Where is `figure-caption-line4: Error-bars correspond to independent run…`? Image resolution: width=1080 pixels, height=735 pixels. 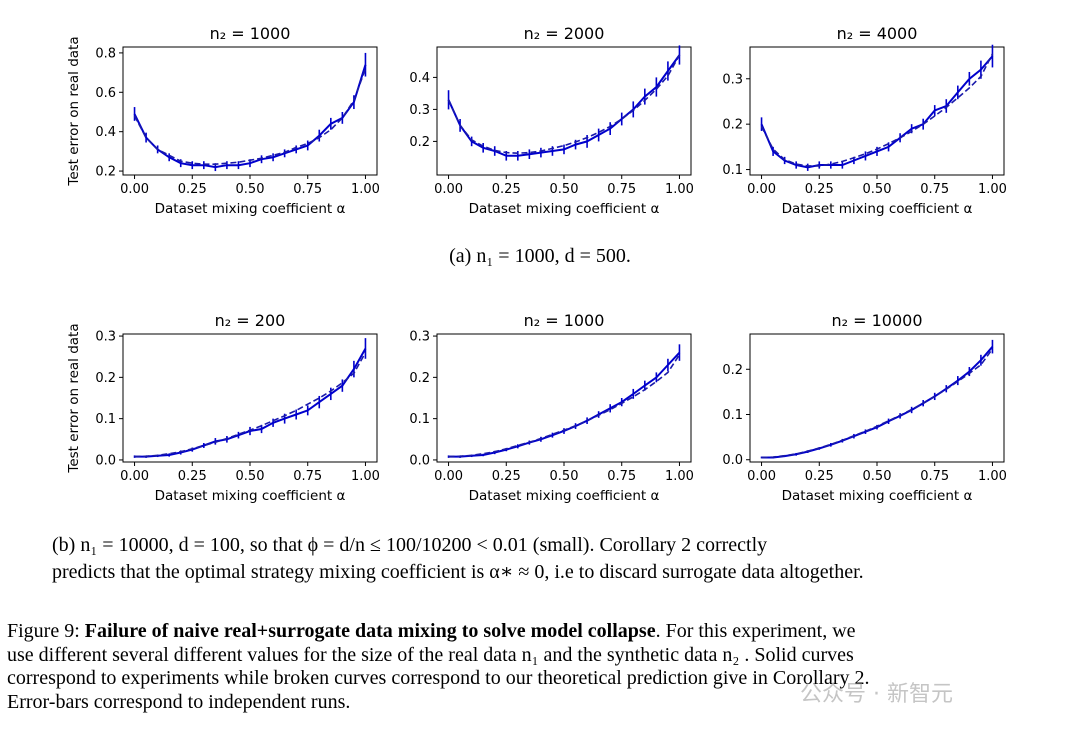
figure-caption-line4: Error-bars correspond to independent run… is located at coordinates (179, 701).